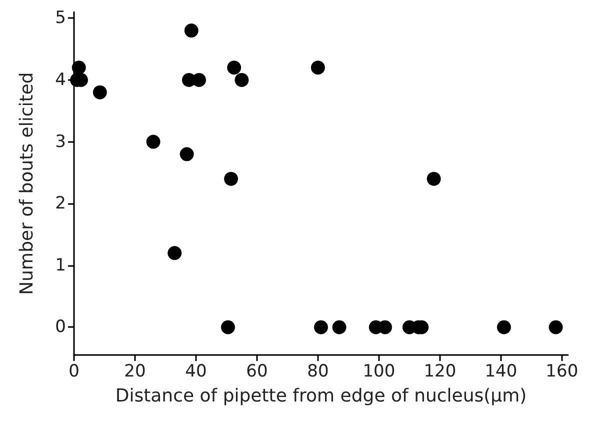  Describe the element at coordinates (60, 204) in the screenshot. I see `y-tick-label: 2` at that location.